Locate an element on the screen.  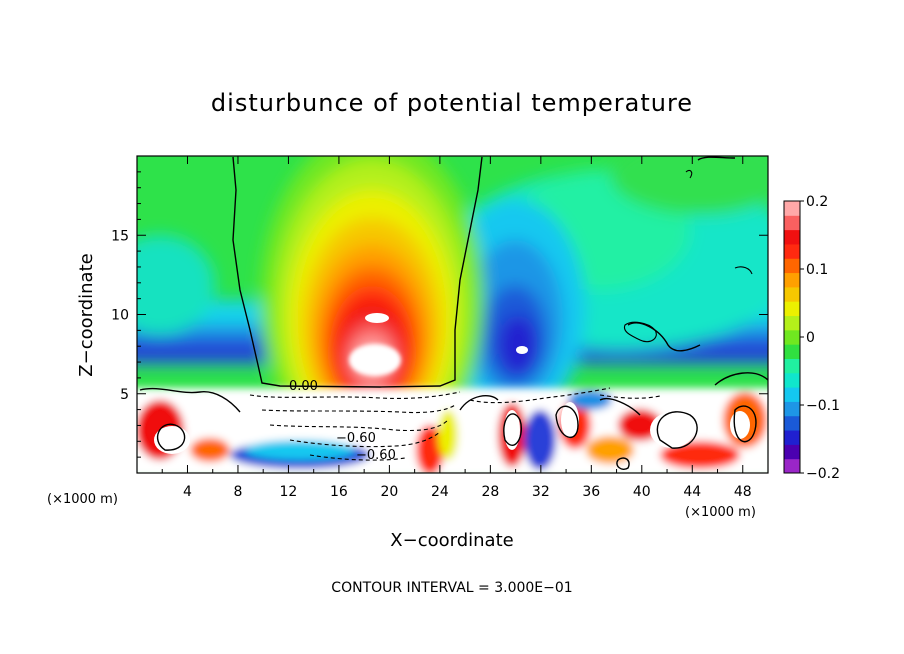
y-axis-label: Z−coordinate is located at coordinates (86, 314).